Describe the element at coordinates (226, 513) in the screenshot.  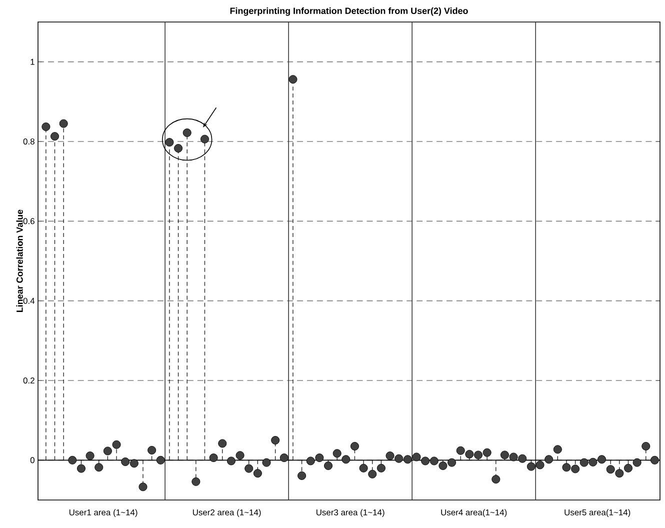
I see `text: User2 area (1~14)` at that location.